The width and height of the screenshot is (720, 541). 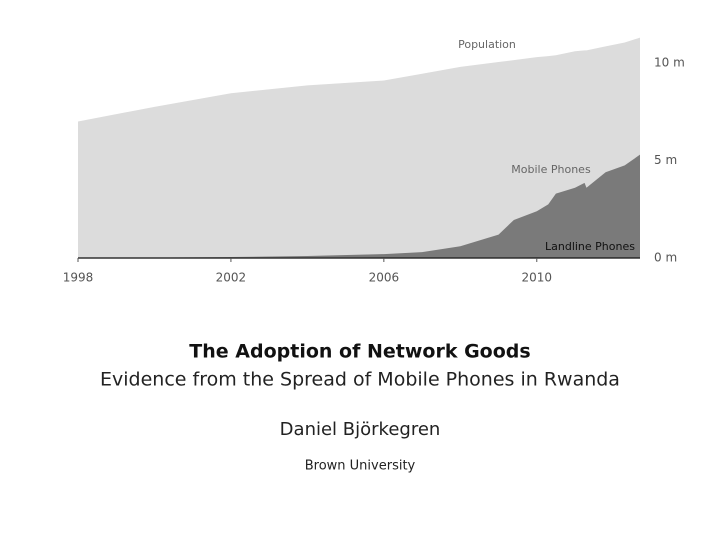 I want to click on x-tick-label: 2006, so click(x=384, y=278).